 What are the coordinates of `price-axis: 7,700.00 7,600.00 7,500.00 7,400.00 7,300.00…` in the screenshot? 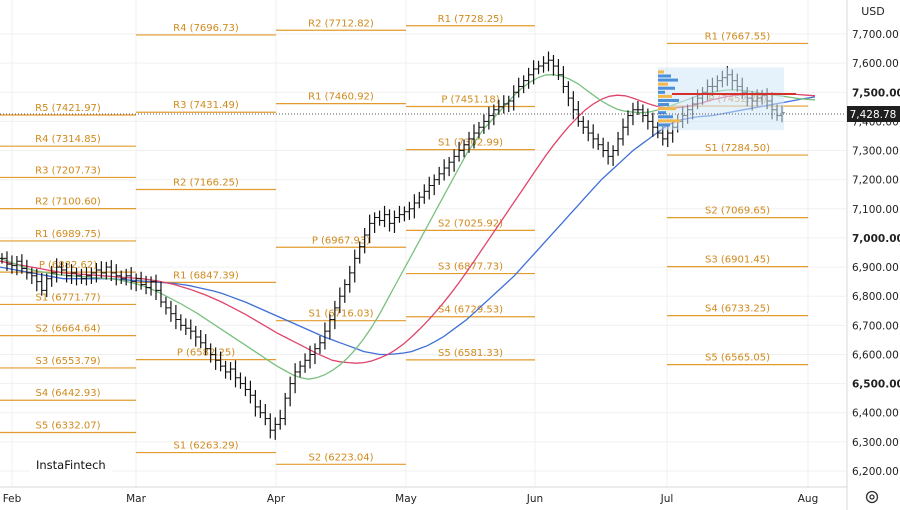 It's located at (876, 253).